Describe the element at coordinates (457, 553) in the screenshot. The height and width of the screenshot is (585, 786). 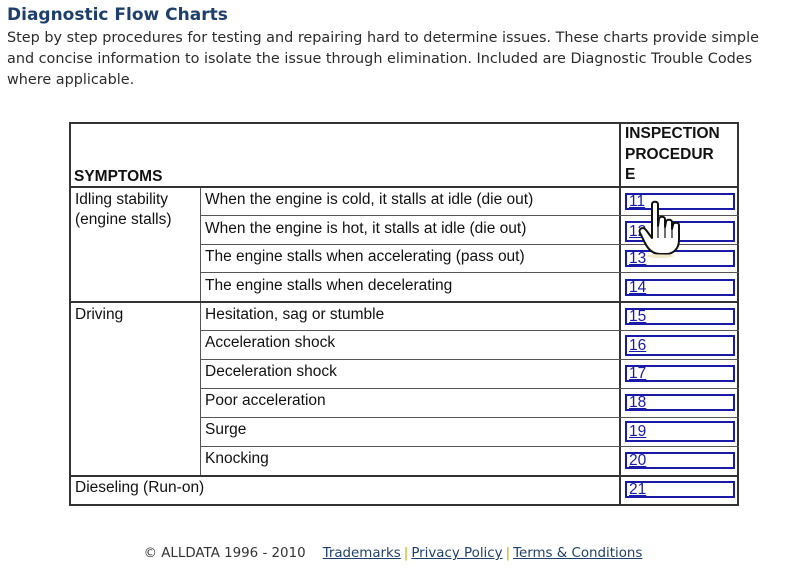
I see `privacy-policy-link: Privacy Policy` at that location.